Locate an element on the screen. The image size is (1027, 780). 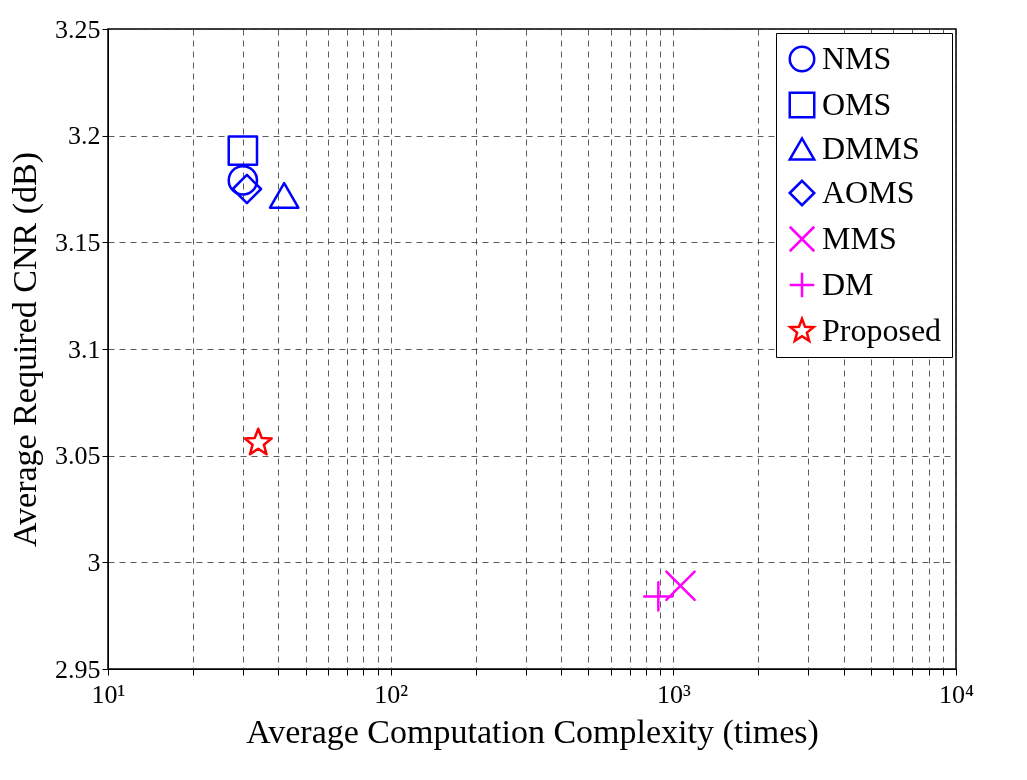
x-tick-label: 10² is located at coordinates (391, 694).